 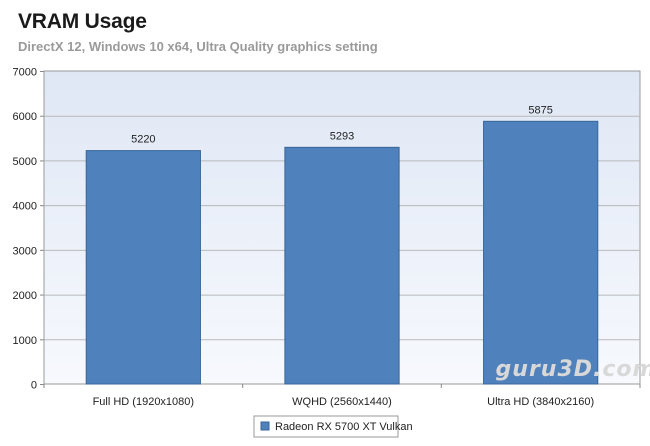 What do you see at coordinates (25, 341) in the screenshot?
I see `y-tick-label: 1000` at bounding box center [25, 341].